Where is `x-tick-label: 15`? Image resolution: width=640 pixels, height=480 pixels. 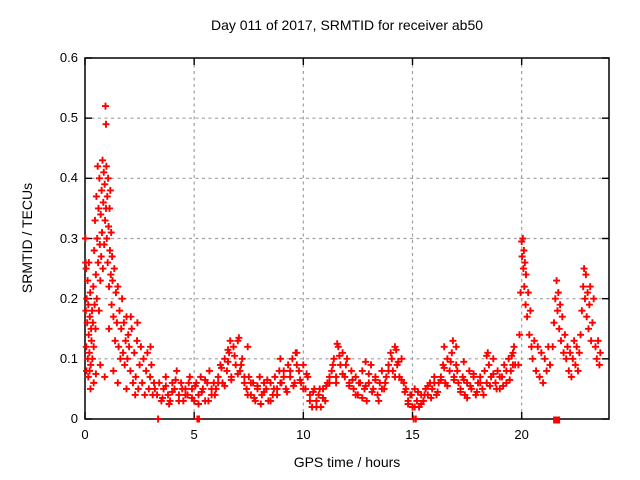 x-tick-label: 15 is located at coordinates (412, 434).